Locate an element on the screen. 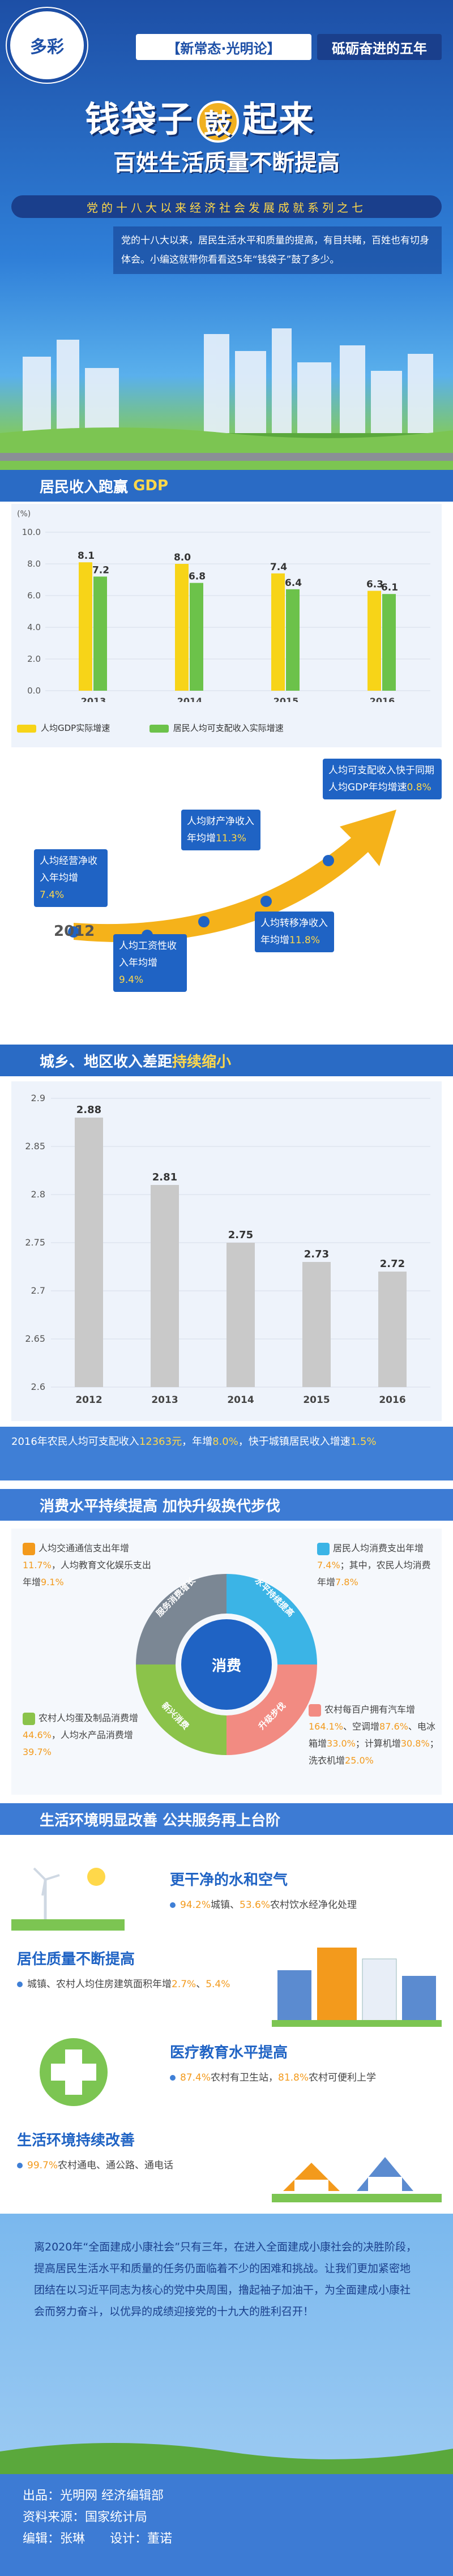 The height and width of the screenshot is (2576, 453). q4-v1: 164.1% is located at coordinates (327, 1726).